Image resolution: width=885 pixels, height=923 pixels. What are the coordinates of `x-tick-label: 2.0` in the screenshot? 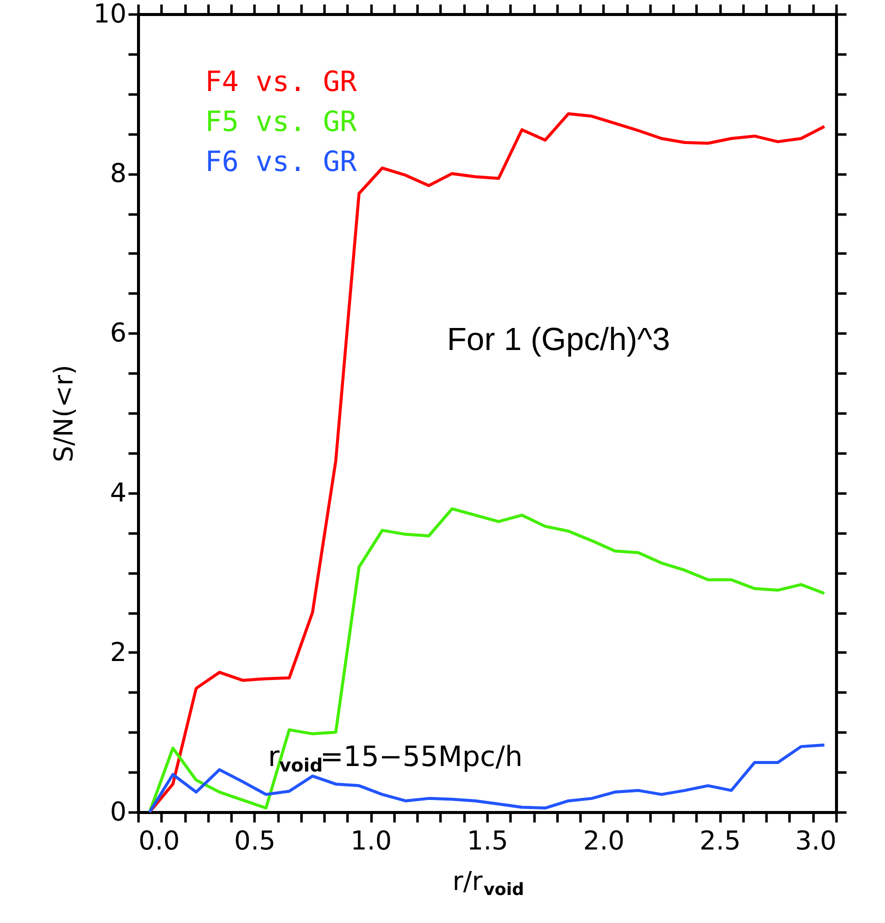 It's located at (604, 841).